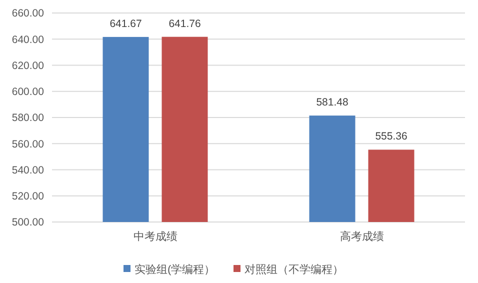 The width and height of the screenshot is (478, 283). Describe the element at coordinates (175, 269) in the screenshot. I see `legend-label: 实验组(学编程）` at that location.